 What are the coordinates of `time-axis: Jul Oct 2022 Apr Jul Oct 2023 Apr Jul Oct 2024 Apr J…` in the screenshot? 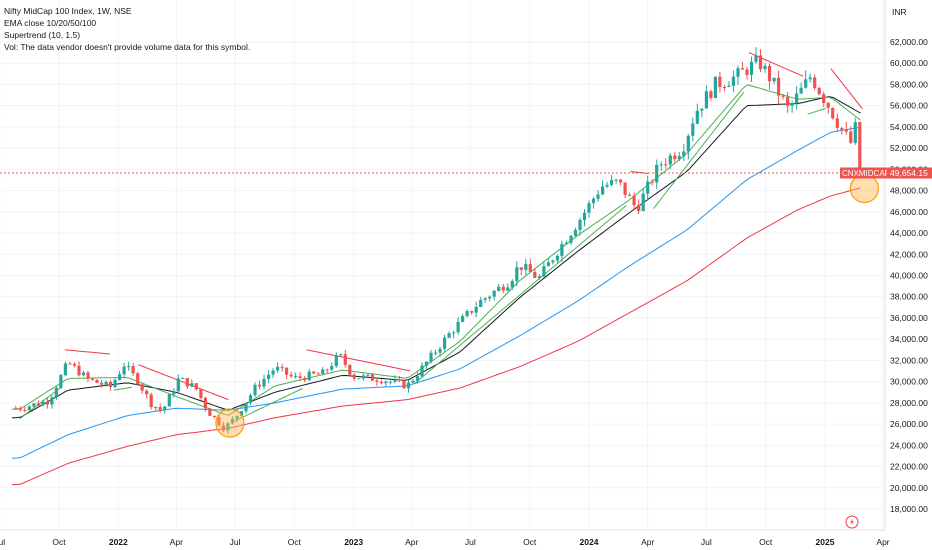 It's located at (445, 542).